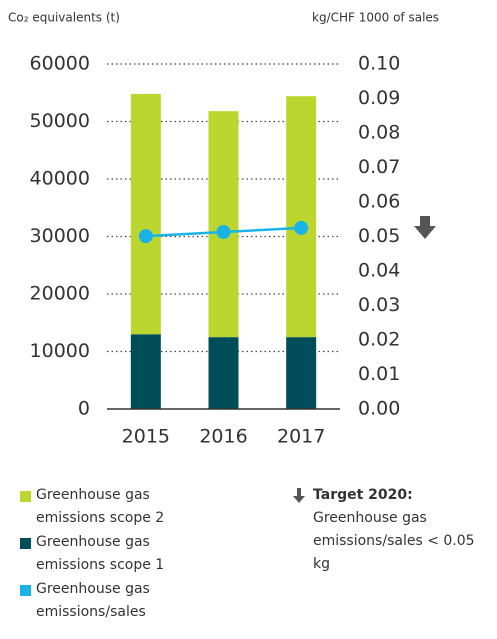  Describe the element at coordinates (379, 305) in the screenshot. I see `y2-tick-label: 0.03` at that location.